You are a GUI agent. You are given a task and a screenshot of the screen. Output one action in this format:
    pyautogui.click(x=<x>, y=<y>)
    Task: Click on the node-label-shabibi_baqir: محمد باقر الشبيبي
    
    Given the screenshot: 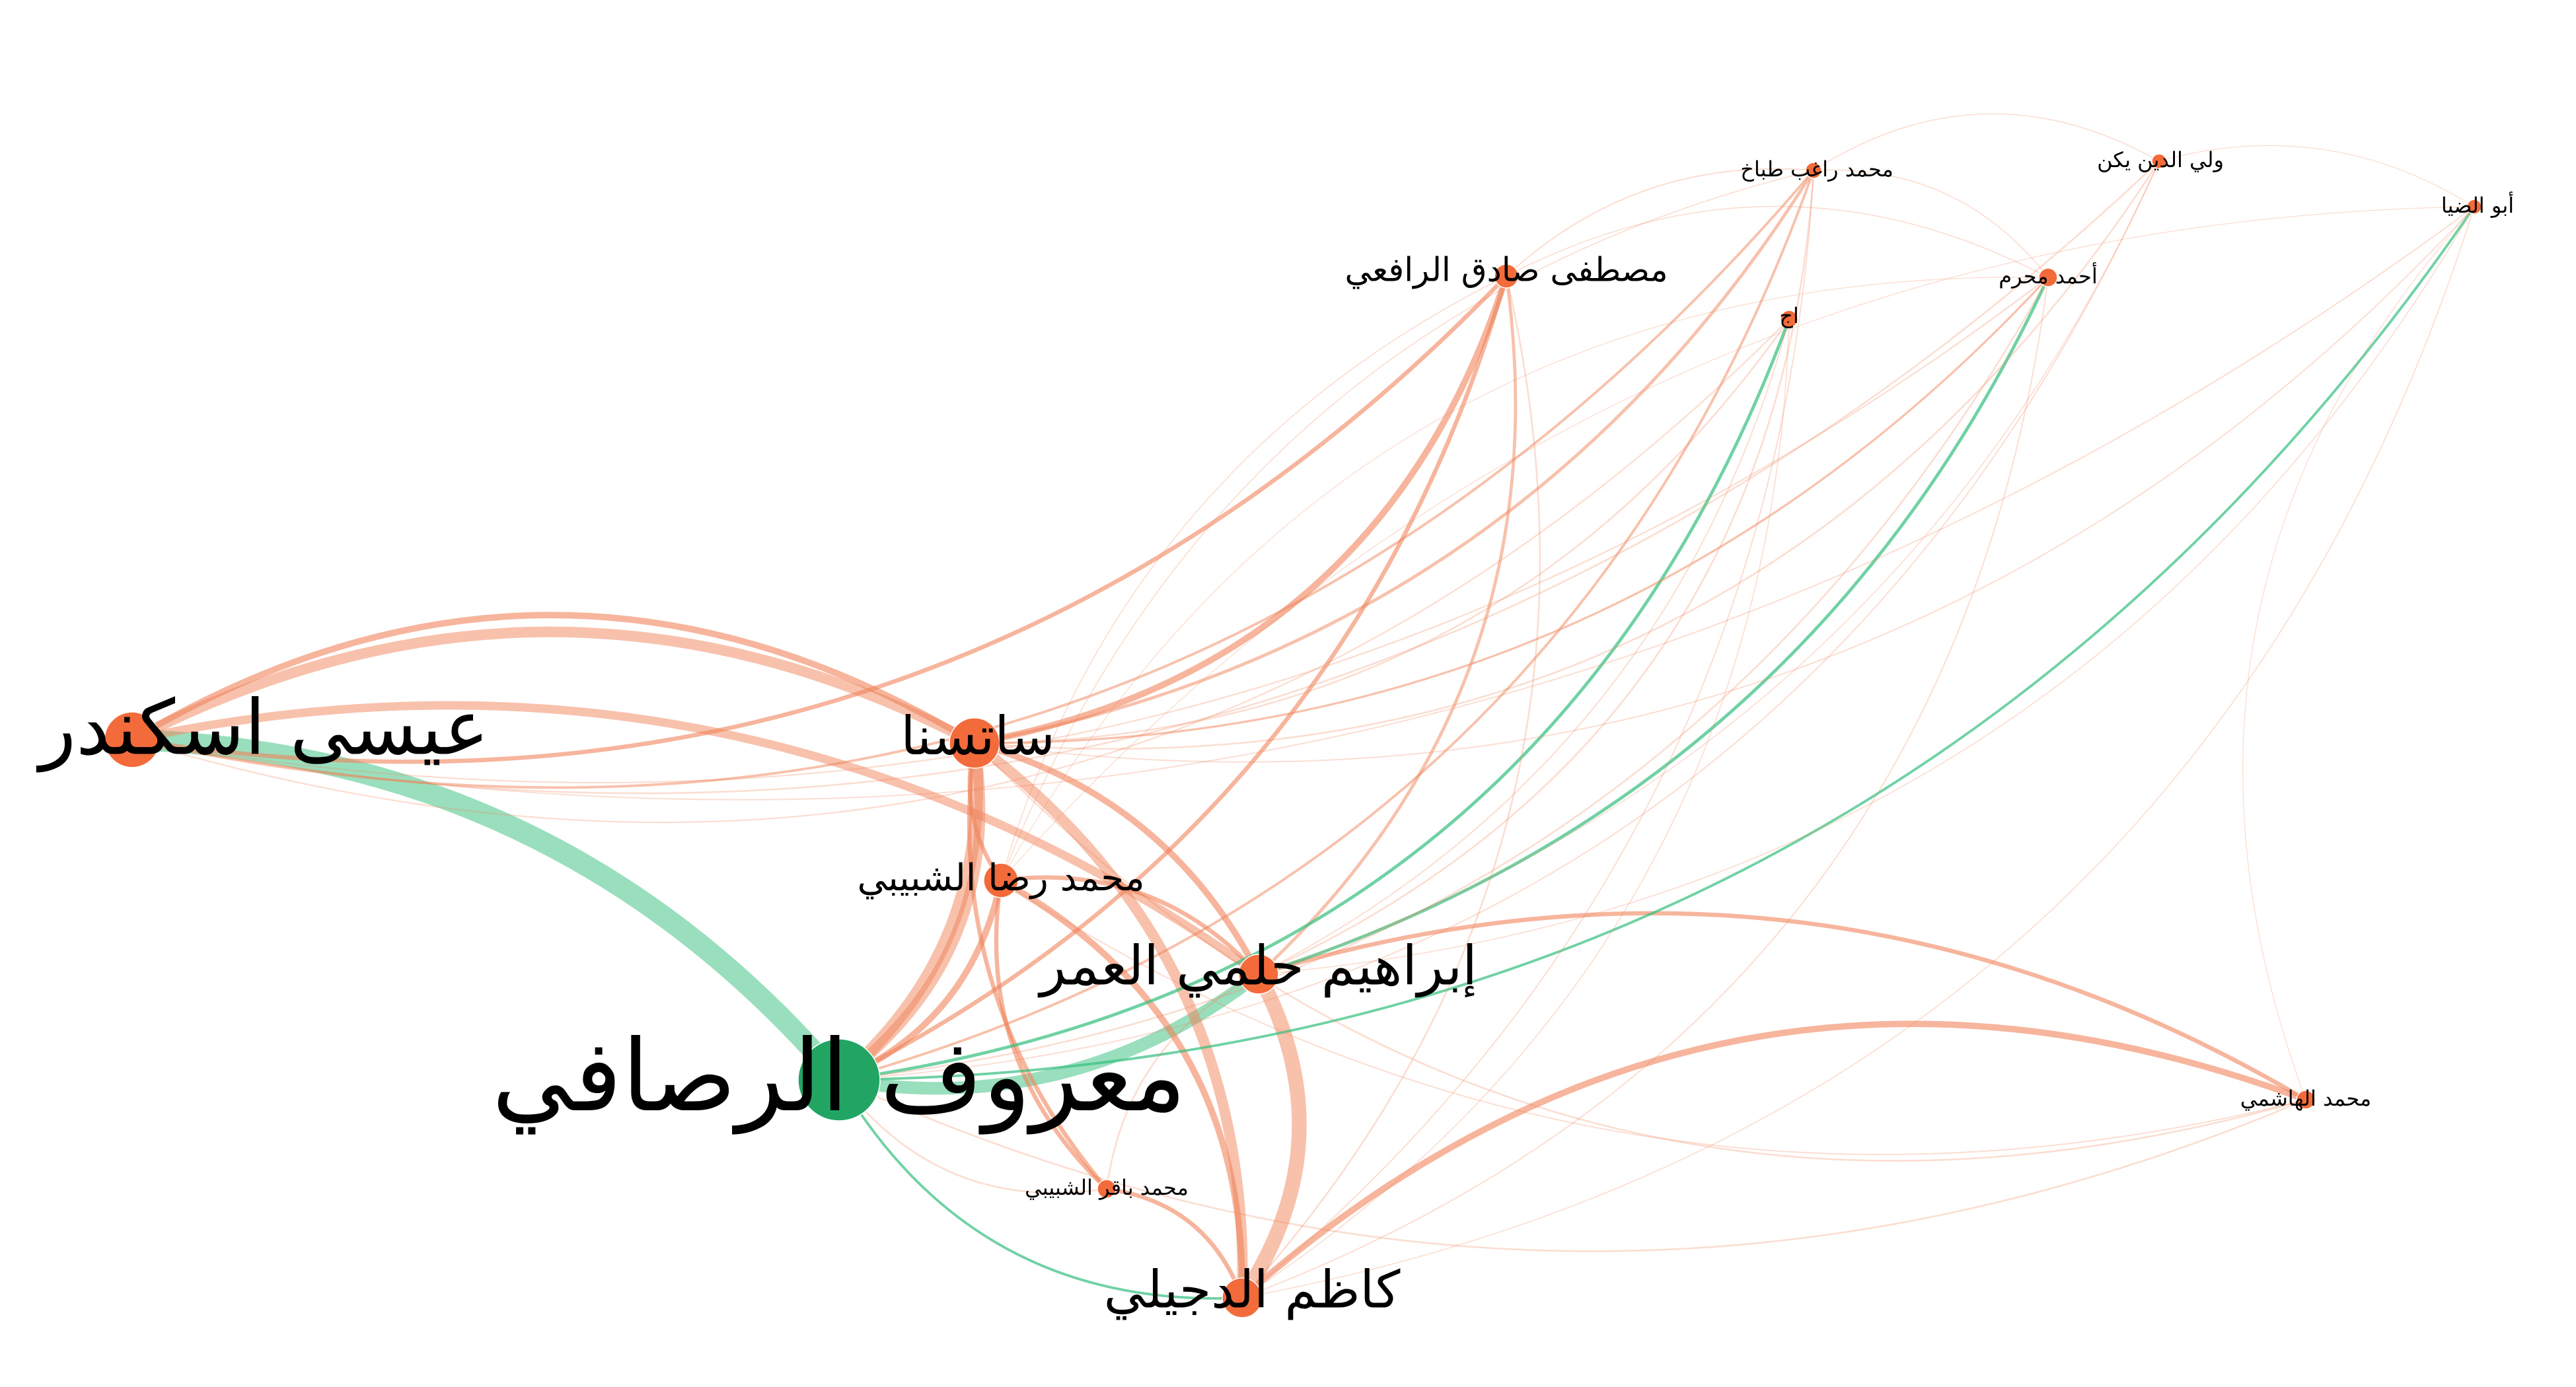 What is the action you would take?
    pyautogui.click(x=1107, y=1187)
    